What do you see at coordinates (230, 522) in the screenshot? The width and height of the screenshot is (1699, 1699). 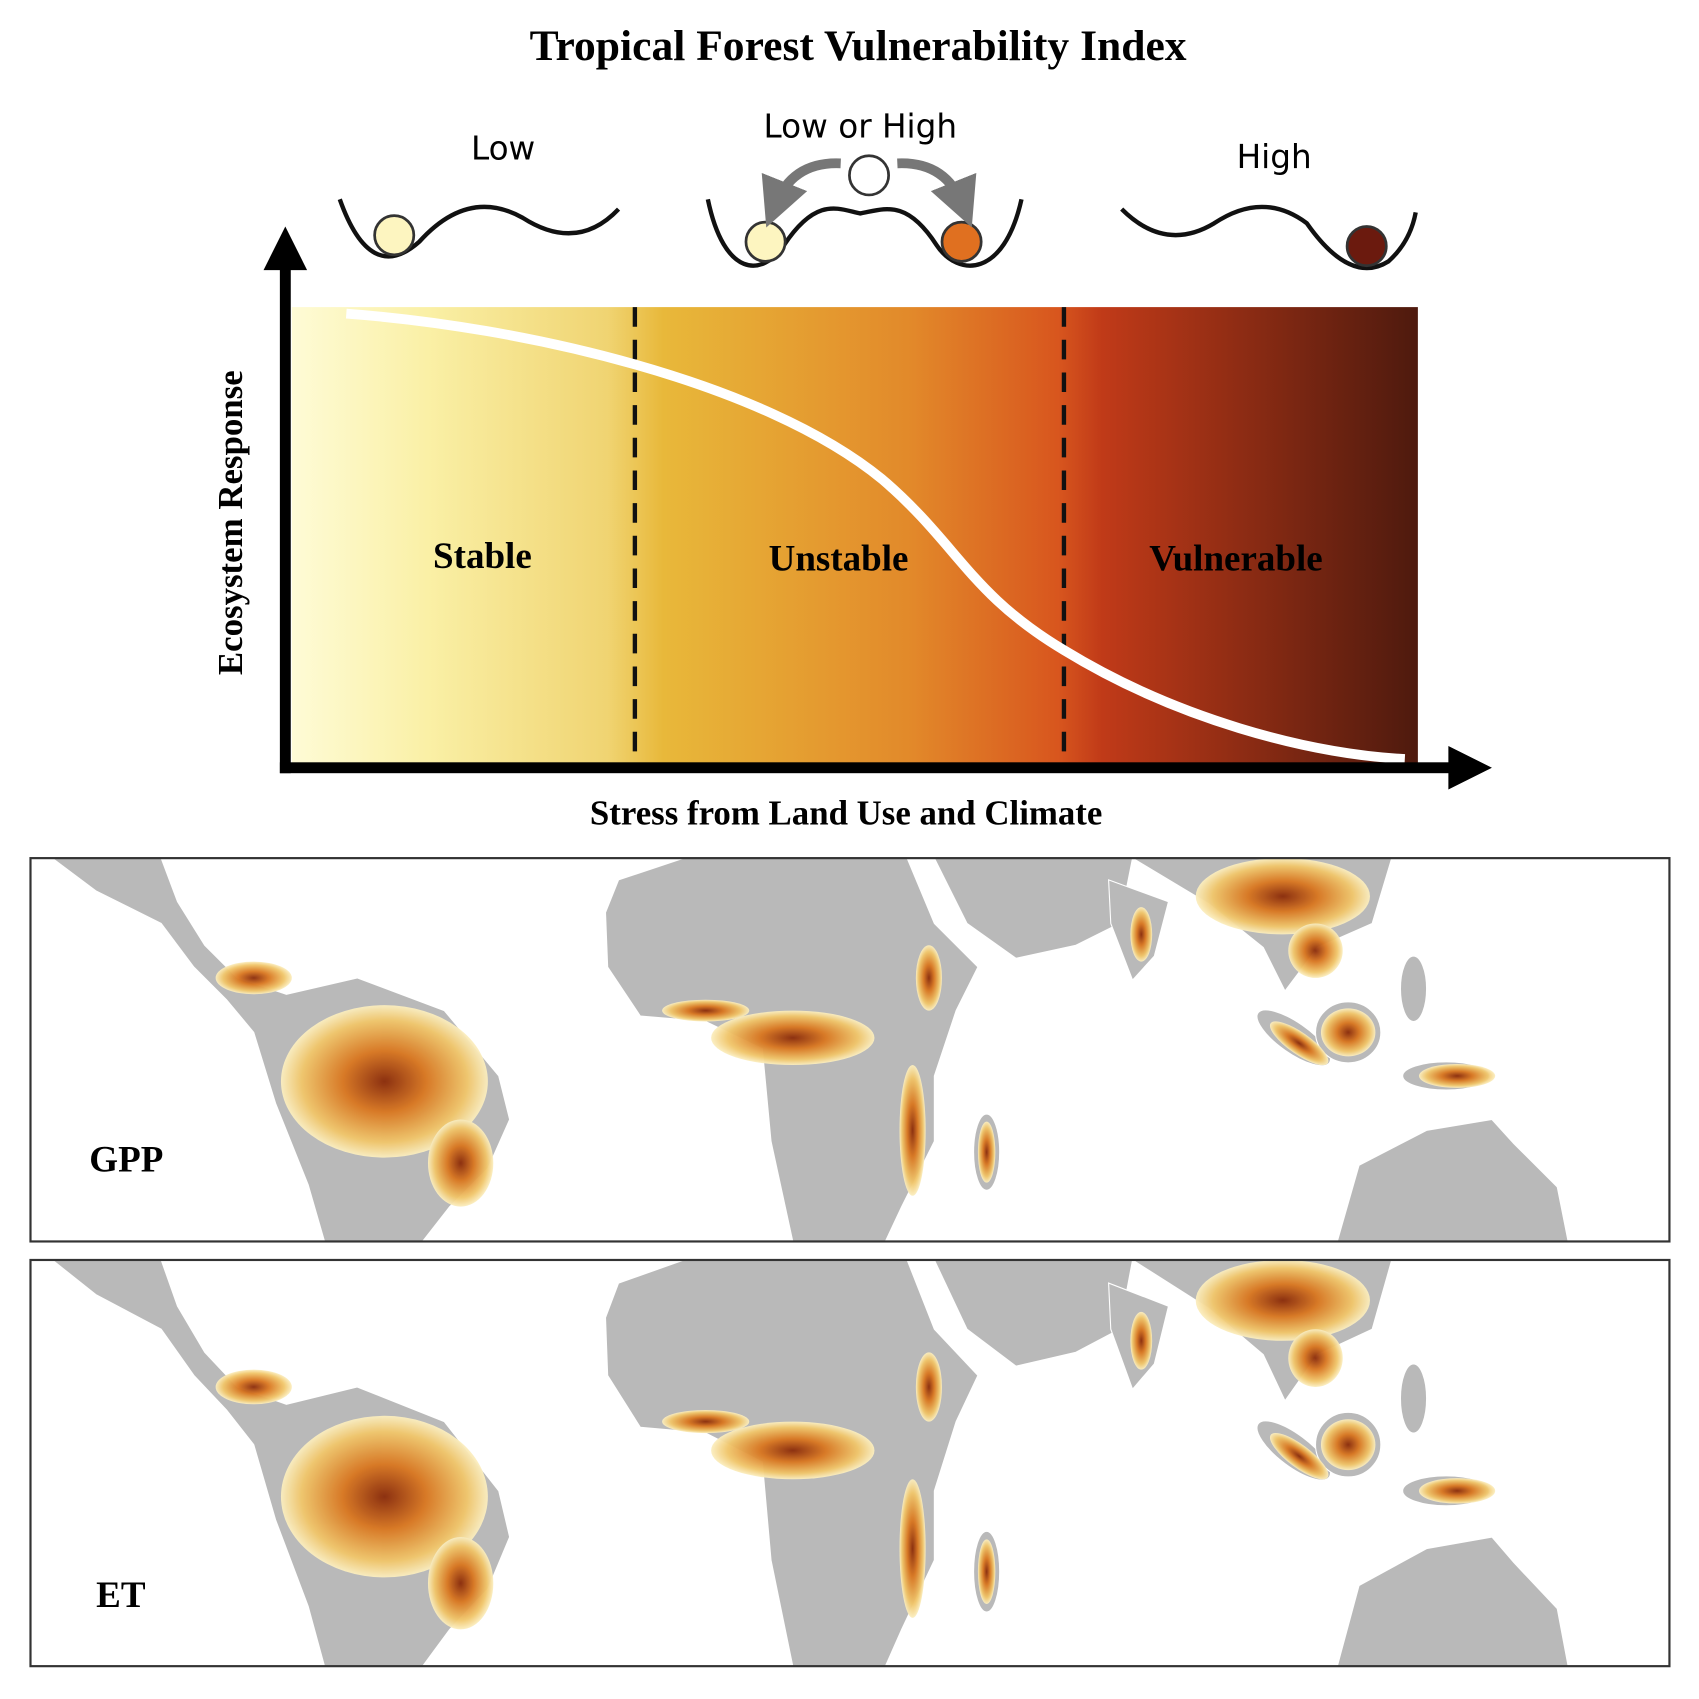 I see `y-axis-label: Ecosystem Response` at bounding box center [230, 522].